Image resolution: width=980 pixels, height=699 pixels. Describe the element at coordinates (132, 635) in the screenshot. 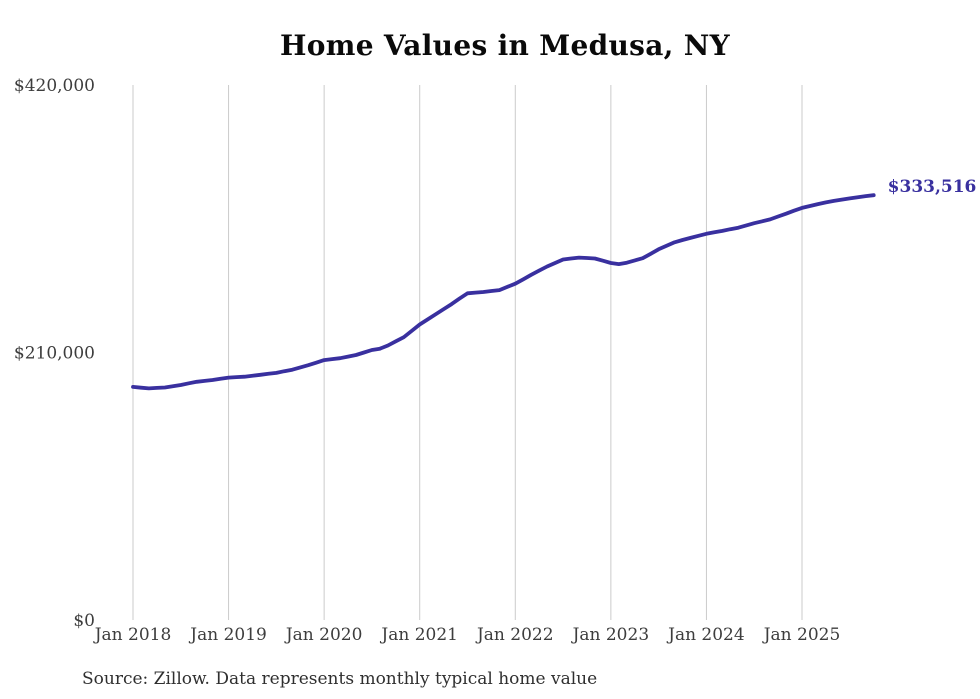

I see `x-axis-tick-label: Jan 2018` at that location.